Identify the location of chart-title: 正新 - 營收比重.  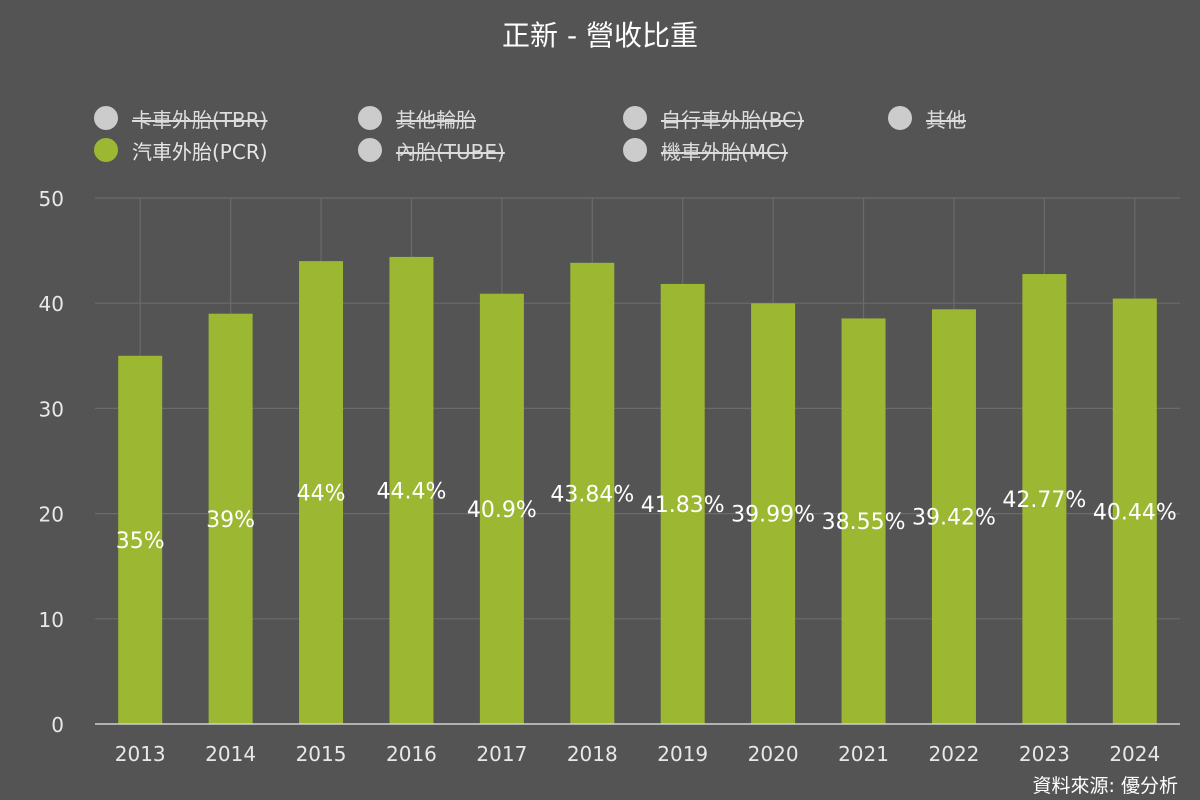
(600, 35).